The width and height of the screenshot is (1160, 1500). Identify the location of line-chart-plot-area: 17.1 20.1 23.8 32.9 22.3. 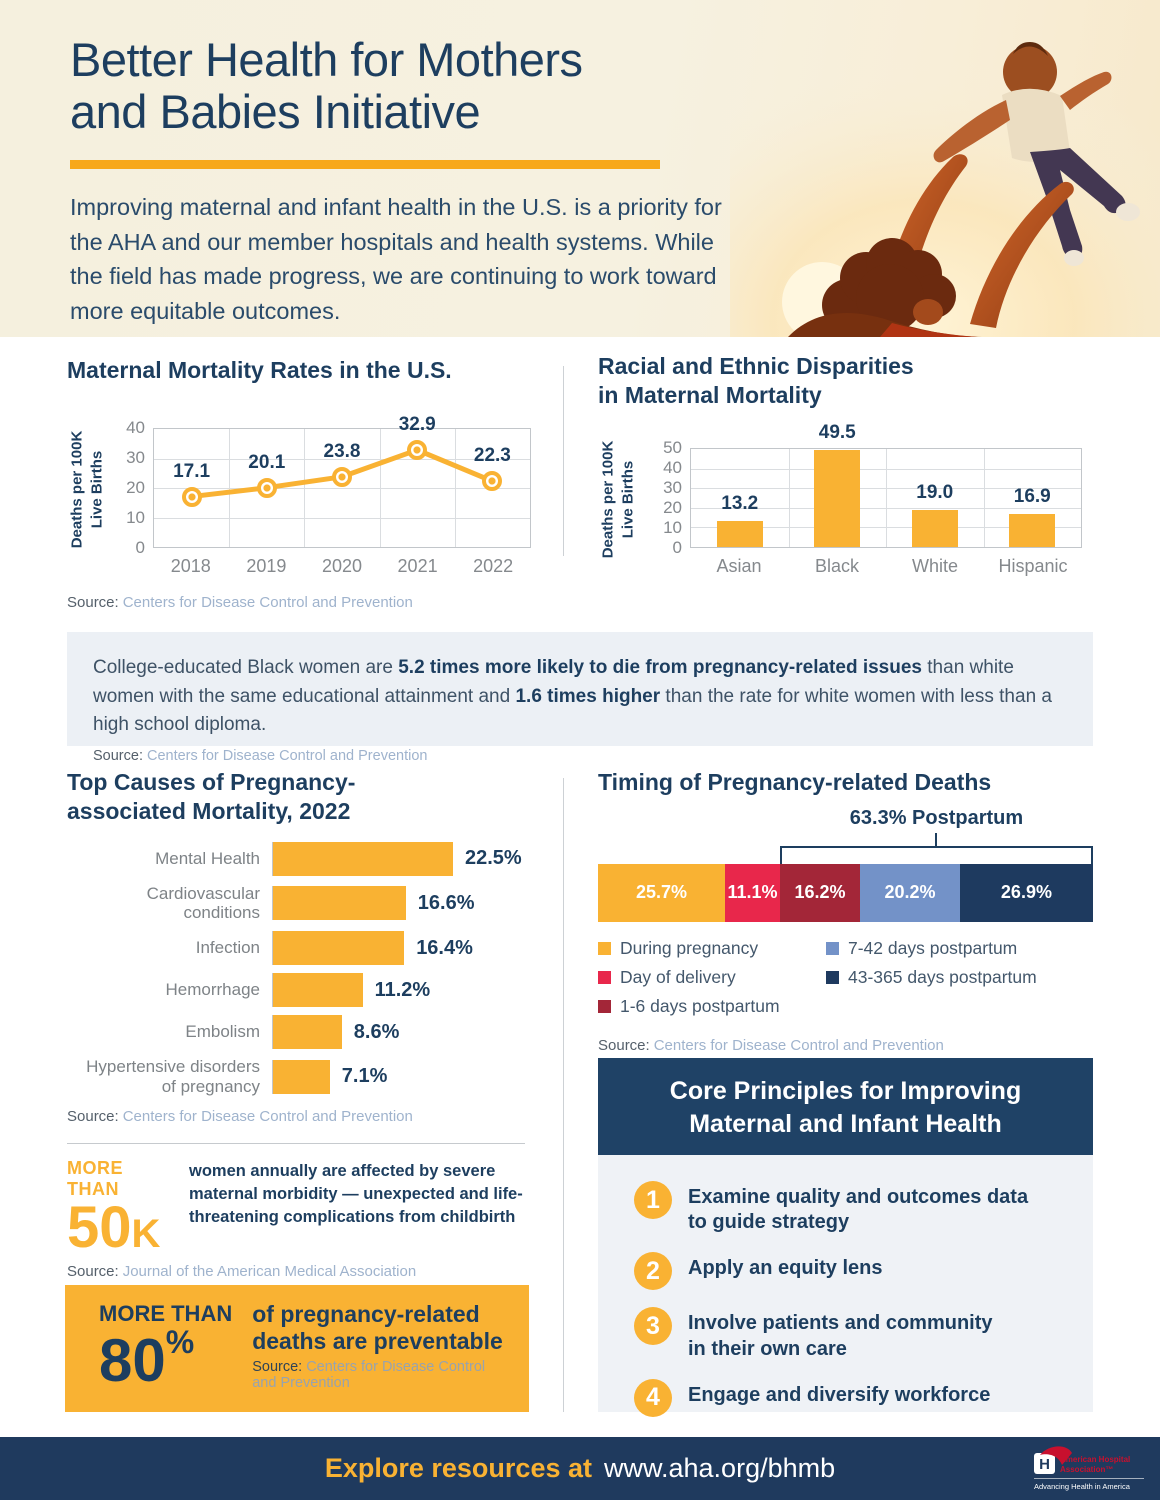
(342, 481).